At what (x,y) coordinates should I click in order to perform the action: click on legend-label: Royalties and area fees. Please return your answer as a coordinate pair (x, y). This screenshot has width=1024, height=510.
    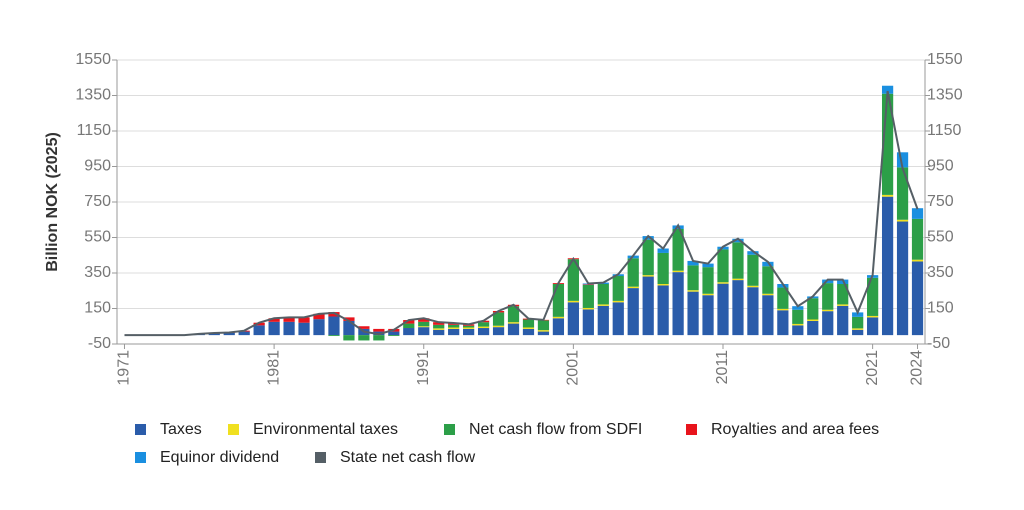
    Looking at the image, I should click on (795, 429).